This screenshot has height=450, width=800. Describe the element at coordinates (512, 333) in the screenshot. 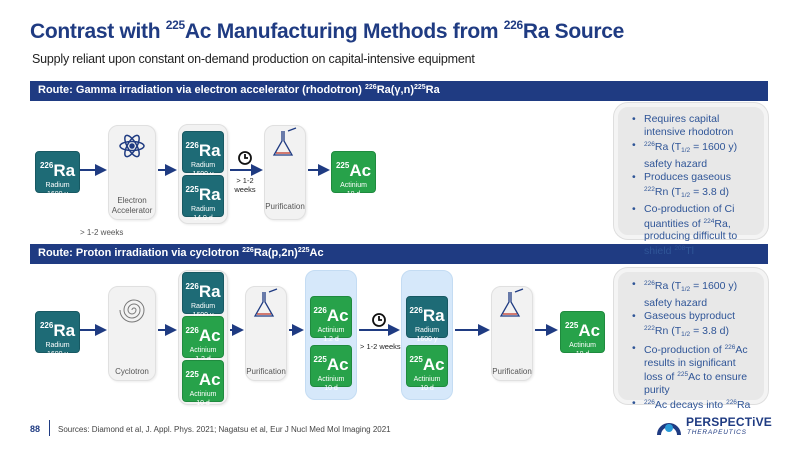

I see `purification-panel-2b` at that location.